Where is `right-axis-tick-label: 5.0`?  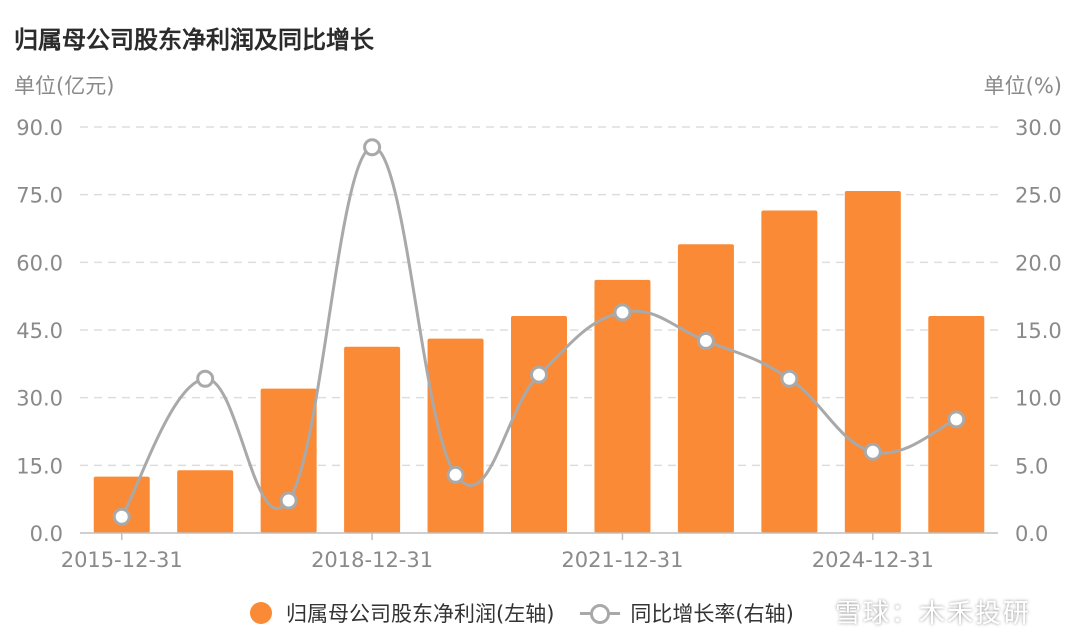 right-axis-tick-label: 5.0 is located at coordinates (1031, 466).